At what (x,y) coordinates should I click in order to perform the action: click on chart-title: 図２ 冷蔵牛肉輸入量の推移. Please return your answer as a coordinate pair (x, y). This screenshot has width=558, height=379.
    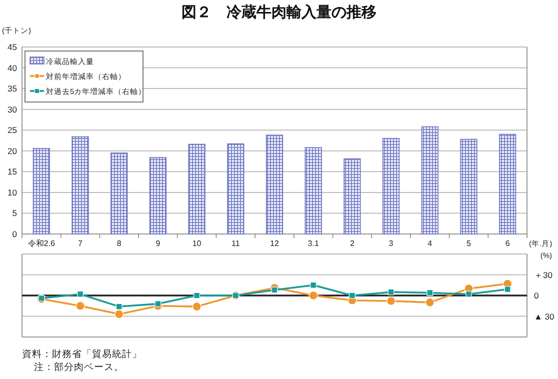
    Looking at the image, I should click on (279, 12).